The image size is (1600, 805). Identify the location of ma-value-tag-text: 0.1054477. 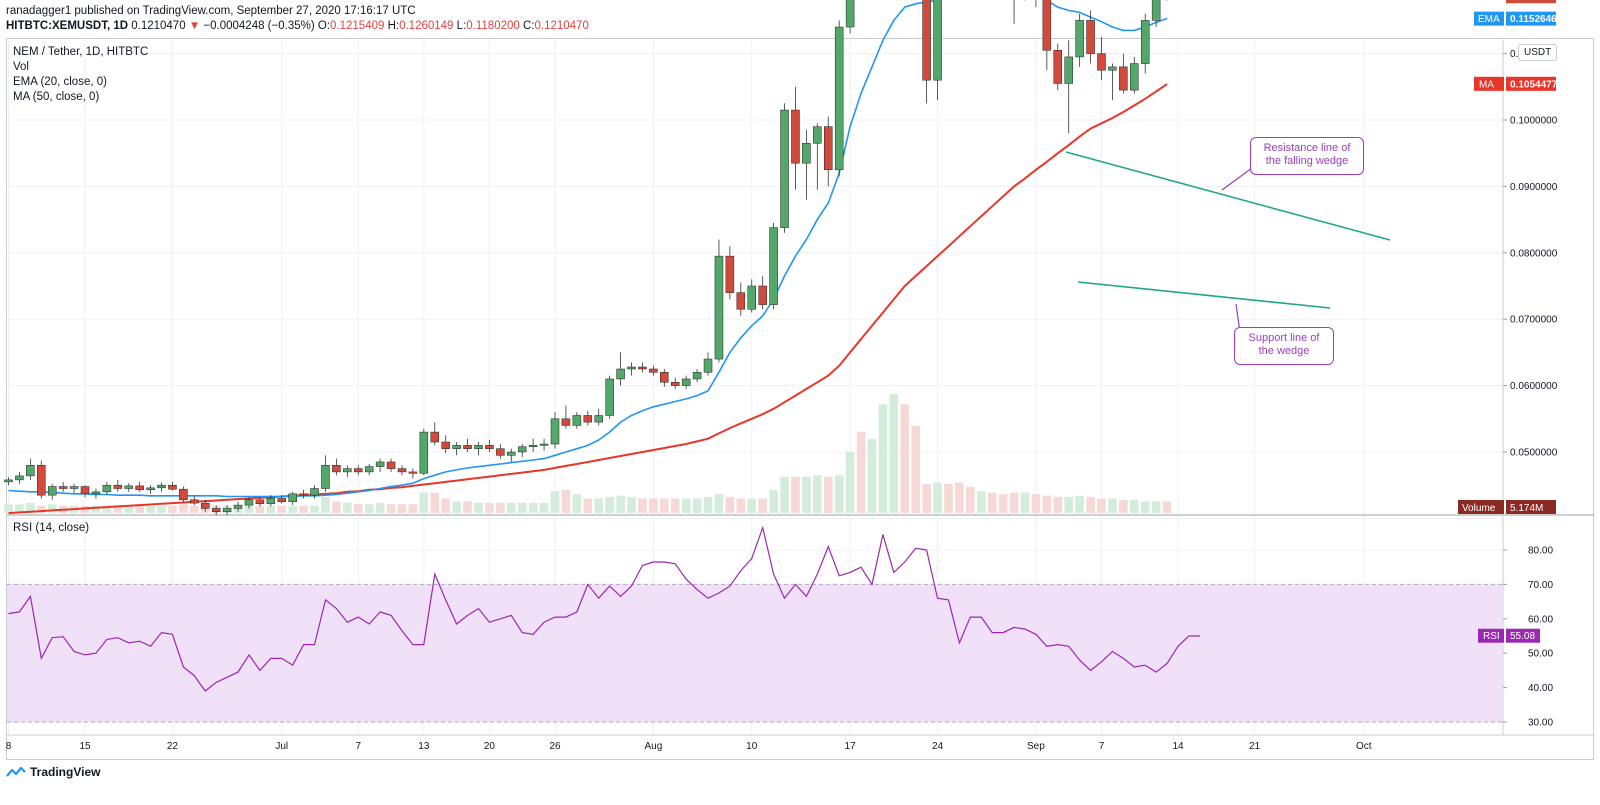
(1534, 84).